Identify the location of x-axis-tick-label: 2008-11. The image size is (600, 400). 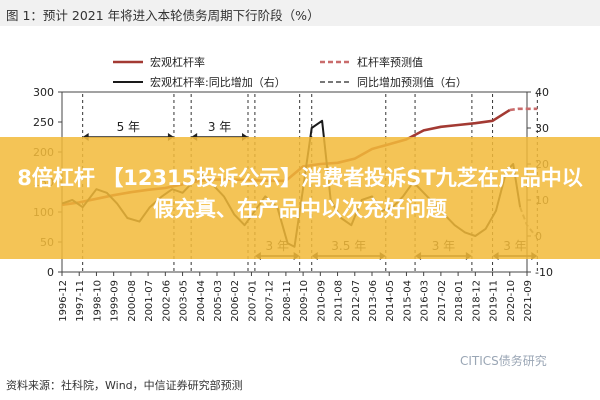
(287, 301).